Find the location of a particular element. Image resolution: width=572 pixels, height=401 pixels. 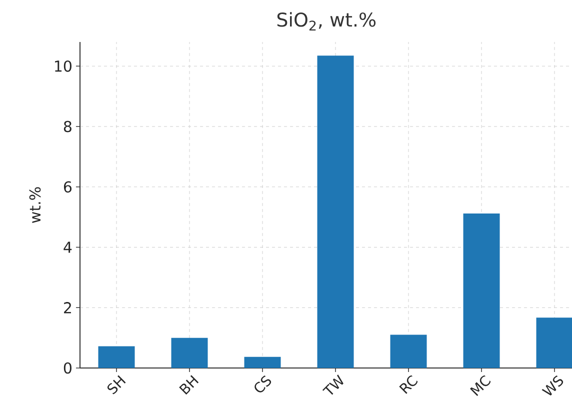

y-tick-label: 2 is located at coordinates (67, 308).